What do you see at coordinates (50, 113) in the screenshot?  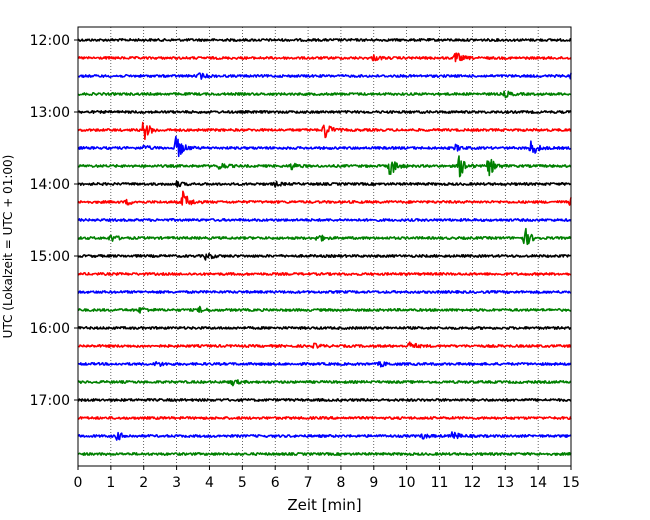 I see `y-tick-label: 13:00` at bounding box center [50, 113].